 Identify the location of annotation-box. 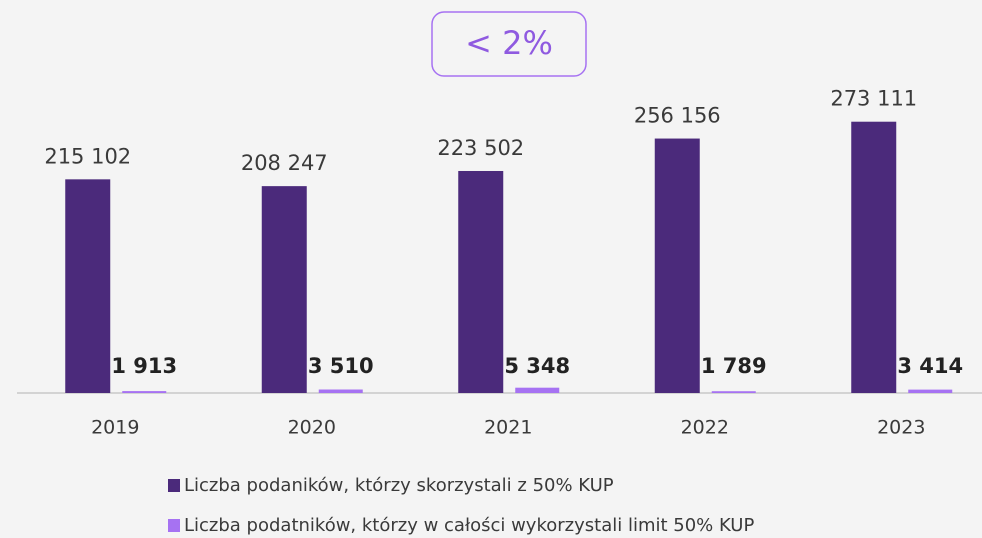
(509, 44).